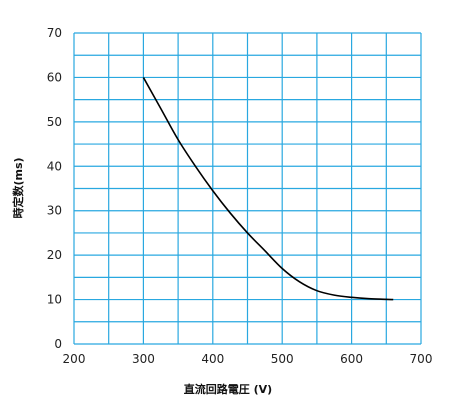 This screenshot has height=409, width=450. Describe the element at coordinates (421, 359) in the screenshot. I see `x-tick-label: 700` at that location.